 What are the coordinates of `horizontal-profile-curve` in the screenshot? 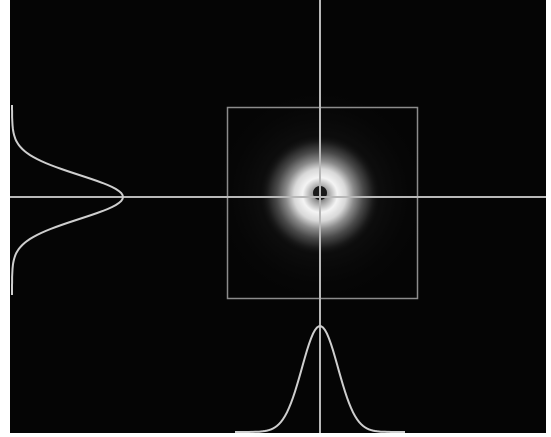 It's located at (320, 379).